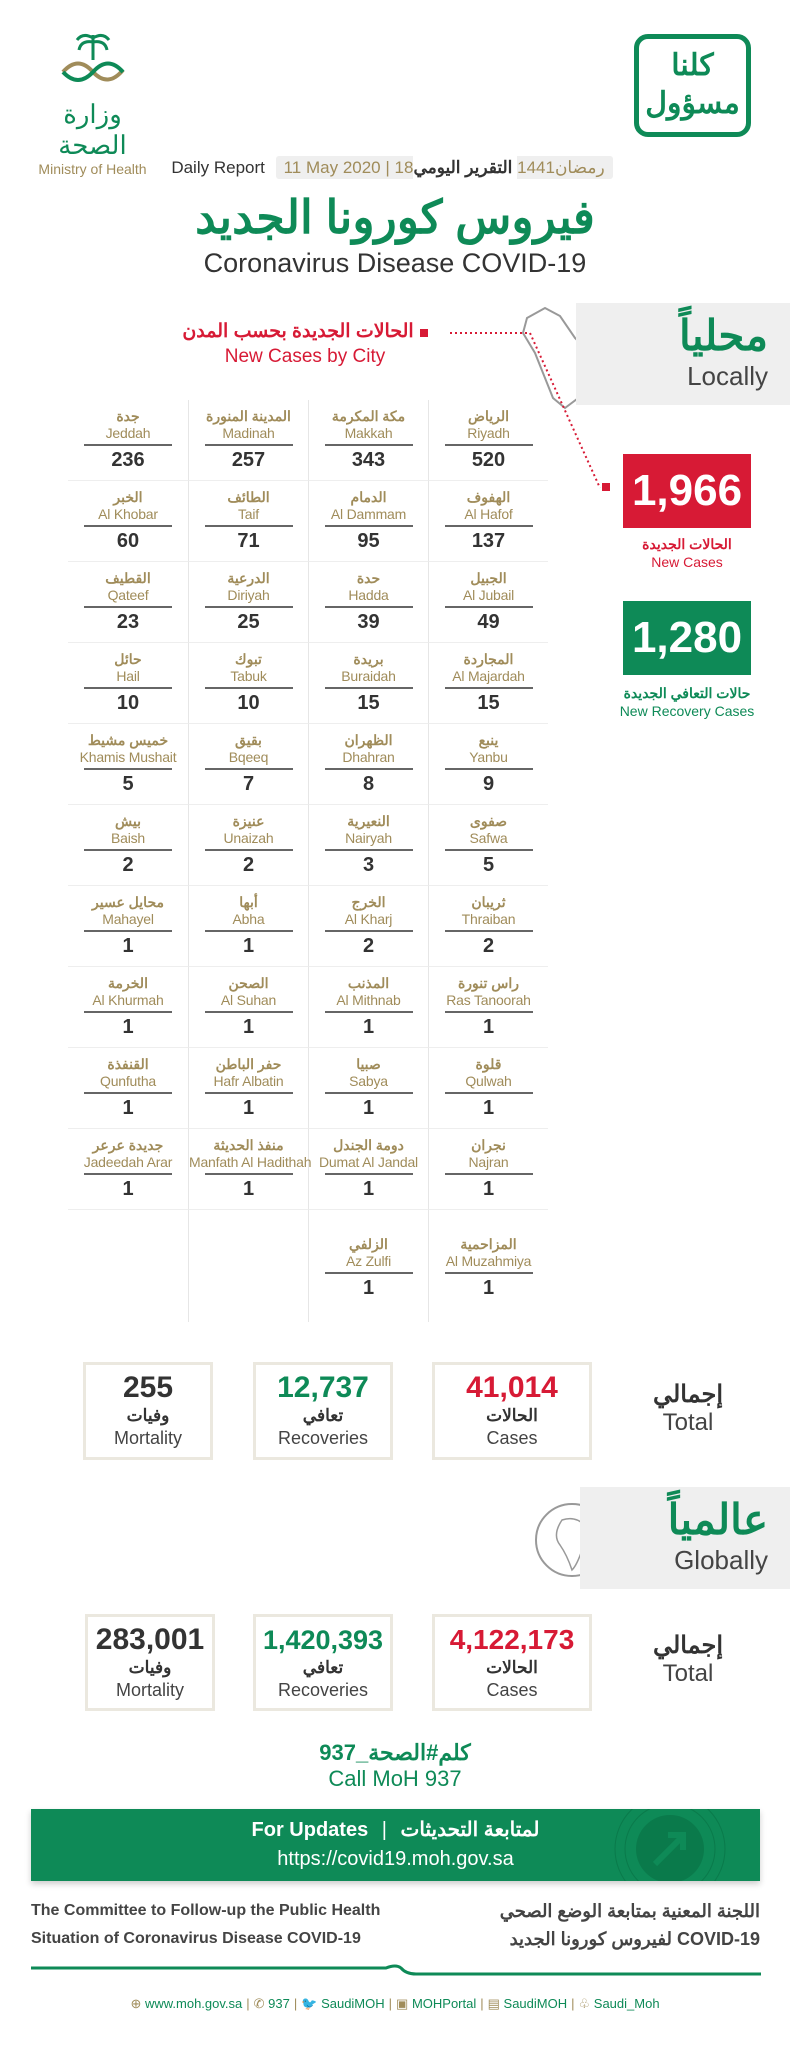 This screenshot has height=2048, width=790. I want to click on city-name-ar: حفر الباطن, so click(248, 1064).